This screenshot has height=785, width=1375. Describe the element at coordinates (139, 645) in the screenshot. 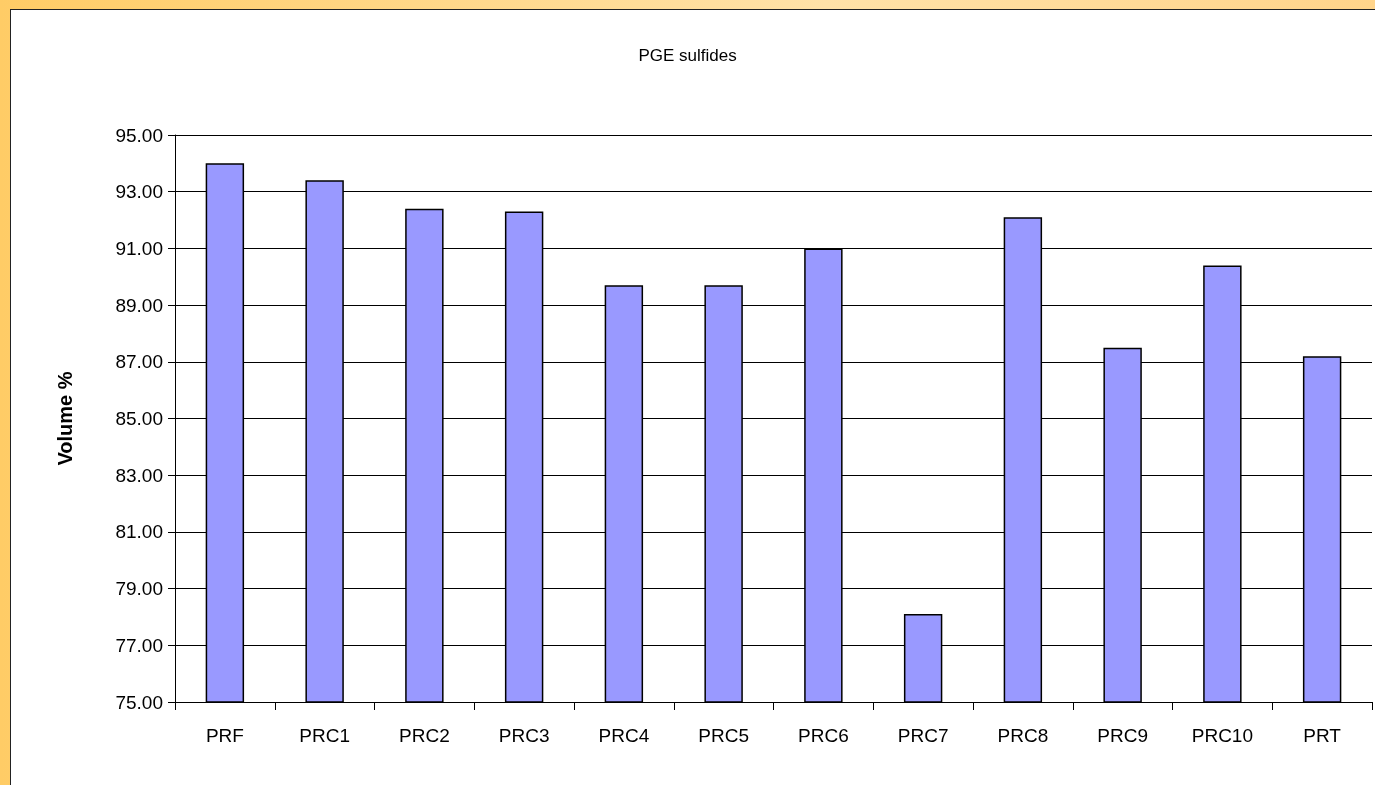

I see `y-tick-label: 77.00` at that location.